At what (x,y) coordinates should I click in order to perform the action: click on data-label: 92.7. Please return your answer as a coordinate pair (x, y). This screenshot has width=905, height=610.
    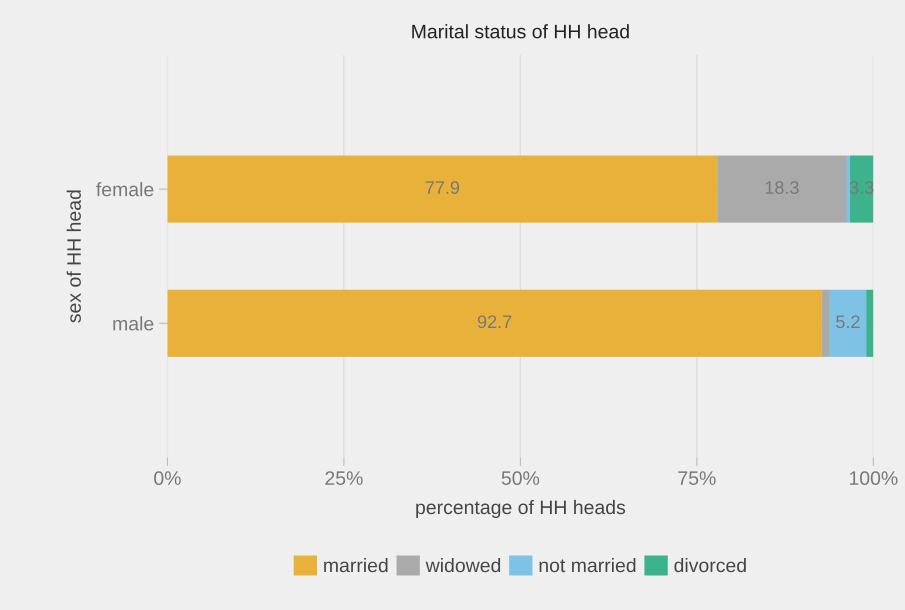
    Looking at the image, I should click on (495, 321).